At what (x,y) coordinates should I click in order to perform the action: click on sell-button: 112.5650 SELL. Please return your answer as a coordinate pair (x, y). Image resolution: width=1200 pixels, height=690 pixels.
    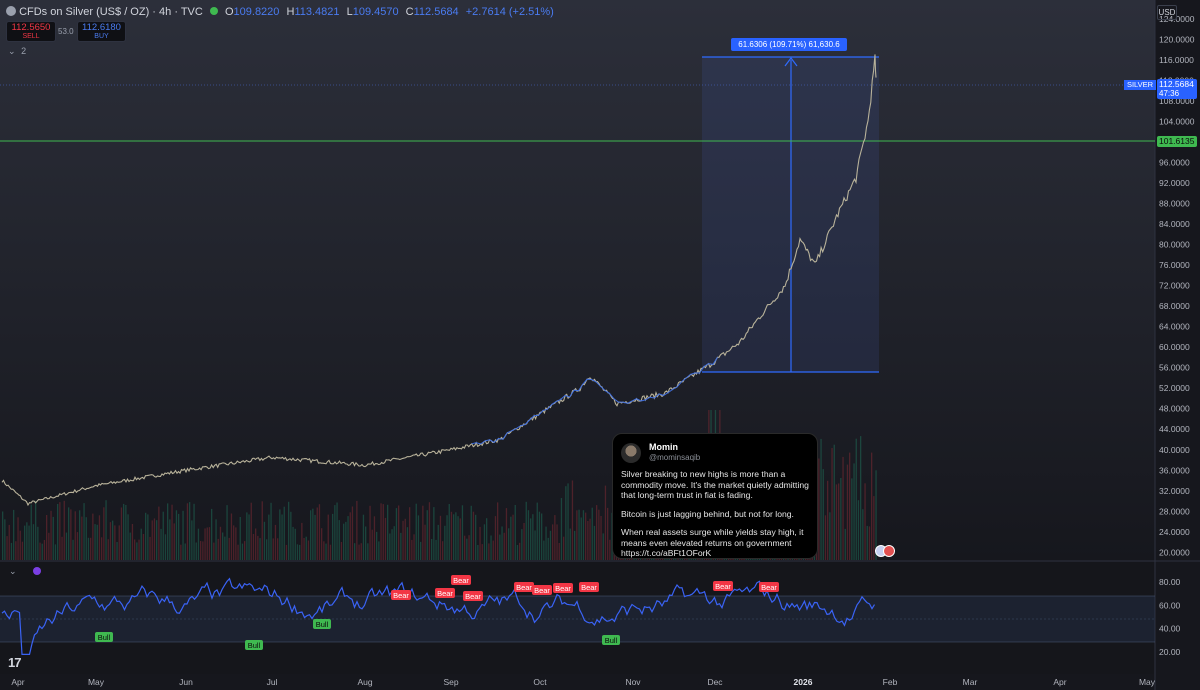
    Looking at the image, I should click on (31, 31).